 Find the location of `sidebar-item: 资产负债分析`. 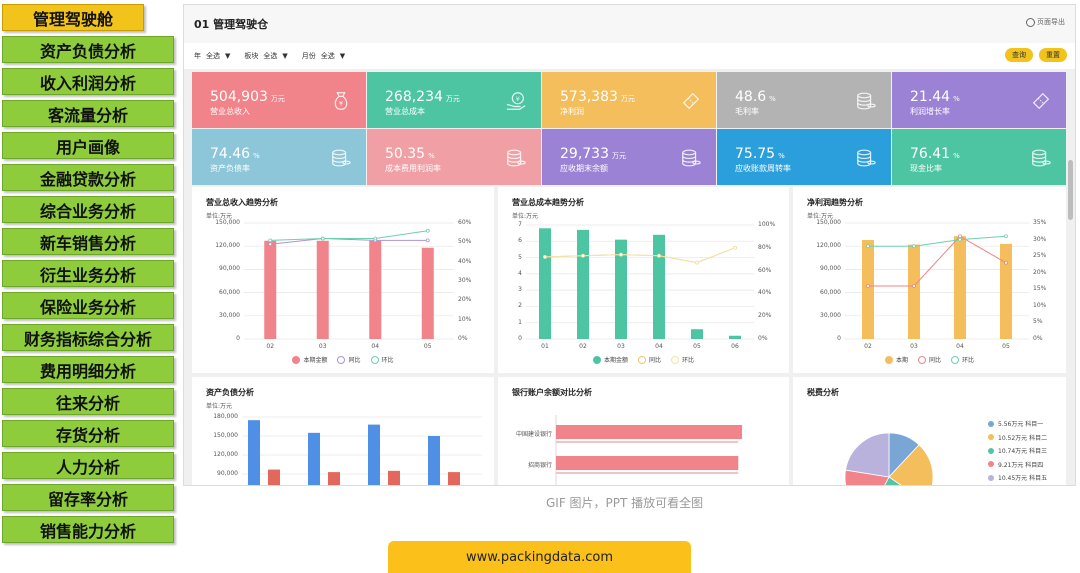

sidebar-item: 资产负债分析 is located at coordinates (88, 49).